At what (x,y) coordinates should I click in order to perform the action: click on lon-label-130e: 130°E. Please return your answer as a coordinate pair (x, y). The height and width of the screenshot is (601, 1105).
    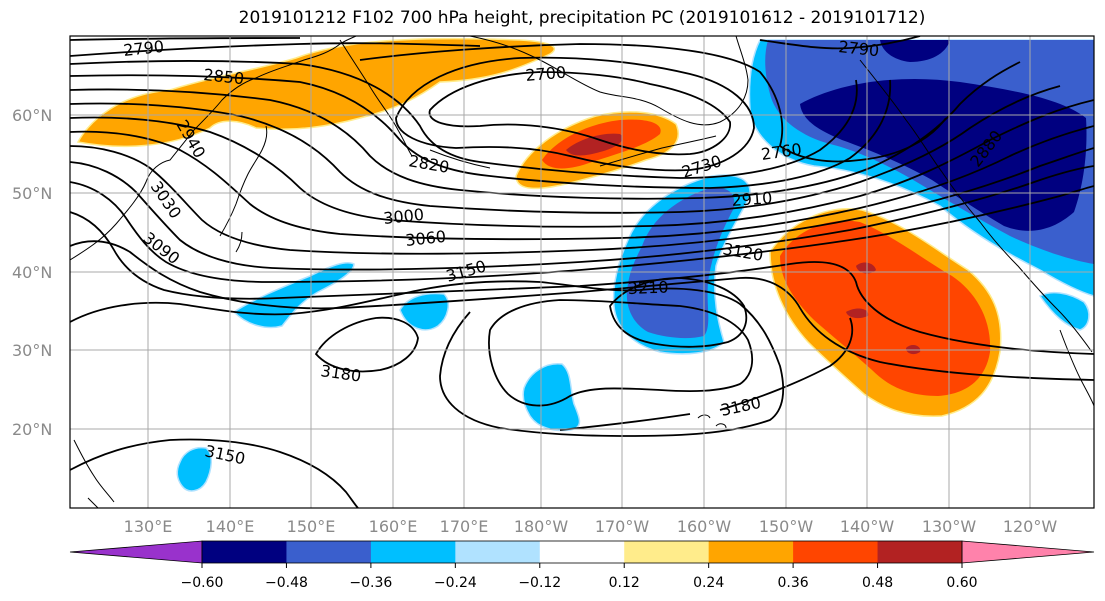
    Looking at the image, I should click on (148, 526).